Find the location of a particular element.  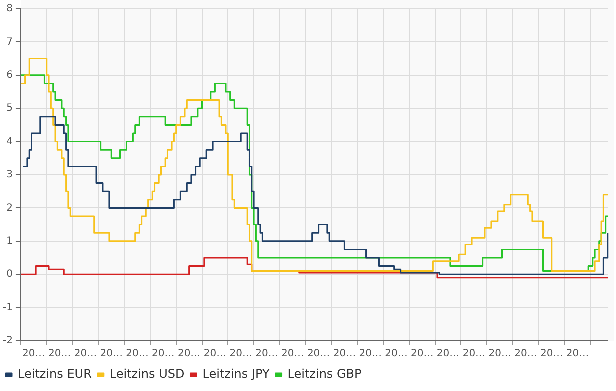

y-tick-label: 7 is located at coordinates (9, 42).